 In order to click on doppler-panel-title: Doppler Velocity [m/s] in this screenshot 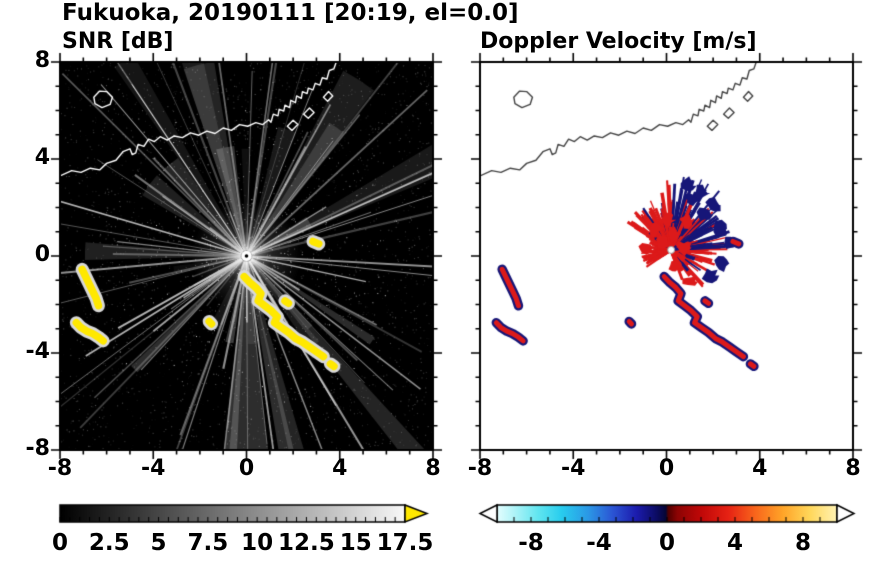, I will do `click(618, 41)`.